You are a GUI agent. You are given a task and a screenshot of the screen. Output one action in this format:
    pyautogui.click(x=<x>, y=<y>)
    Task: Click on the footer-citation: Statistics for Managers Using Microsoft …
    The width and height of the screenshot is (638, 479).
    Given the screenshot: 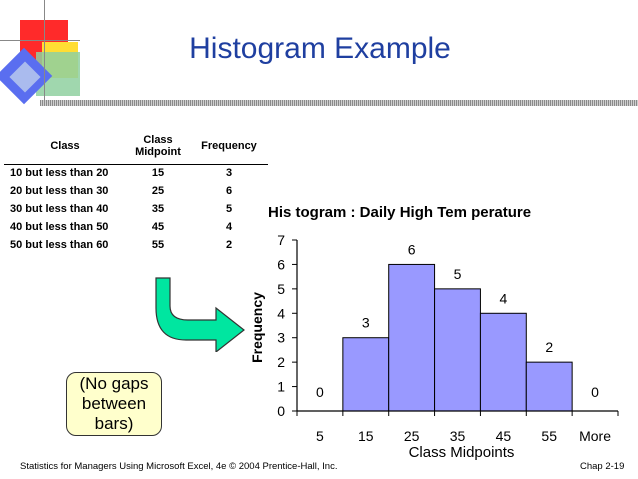 What is the action you would take?
    pyautogui.click(x=179, y=466)
    